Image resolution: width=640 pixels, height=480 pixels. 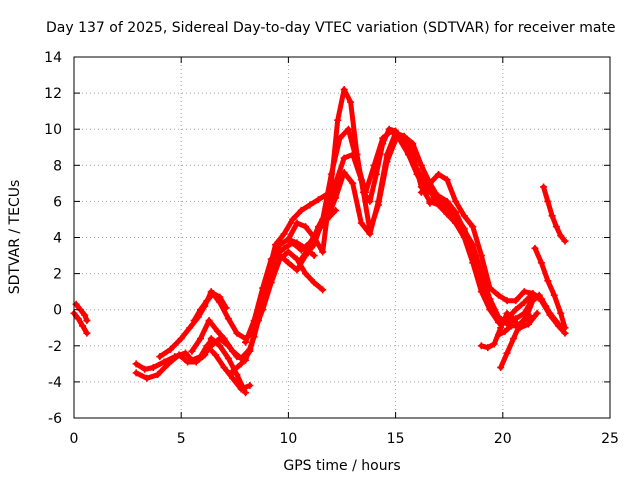 What do you see at coordinates (55, 347) in the screenshot?
I see `y-tick-label: -2` at bounding box center [55, 347].